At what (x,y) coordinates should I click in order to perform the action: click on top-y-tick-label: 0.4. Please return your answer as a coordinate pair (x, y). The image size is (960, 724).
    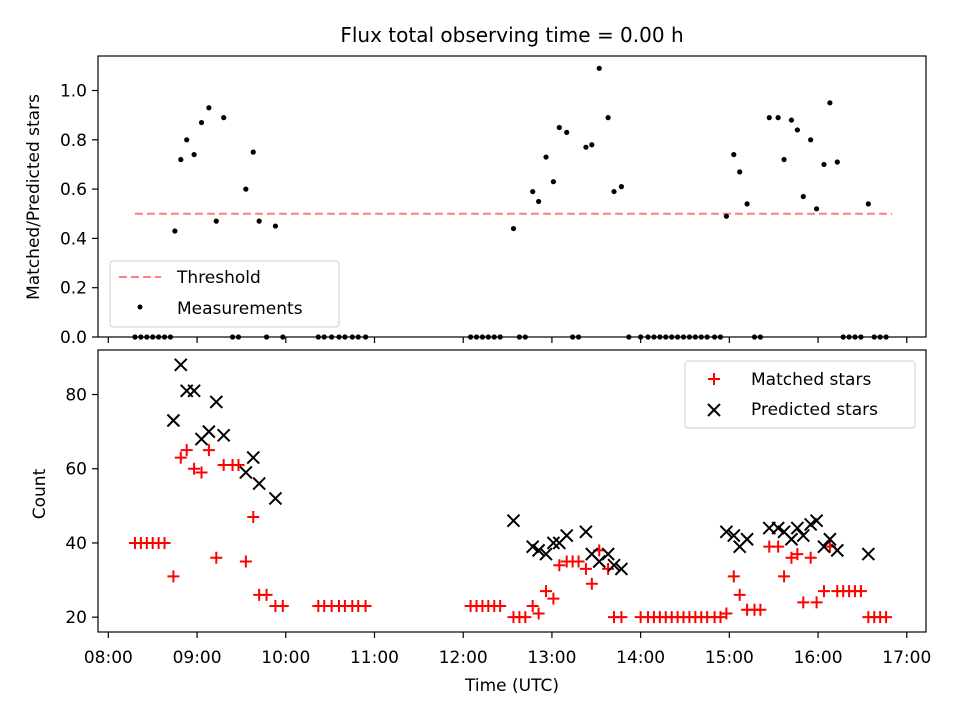
    Looking at the image, I should click on (73, 239).